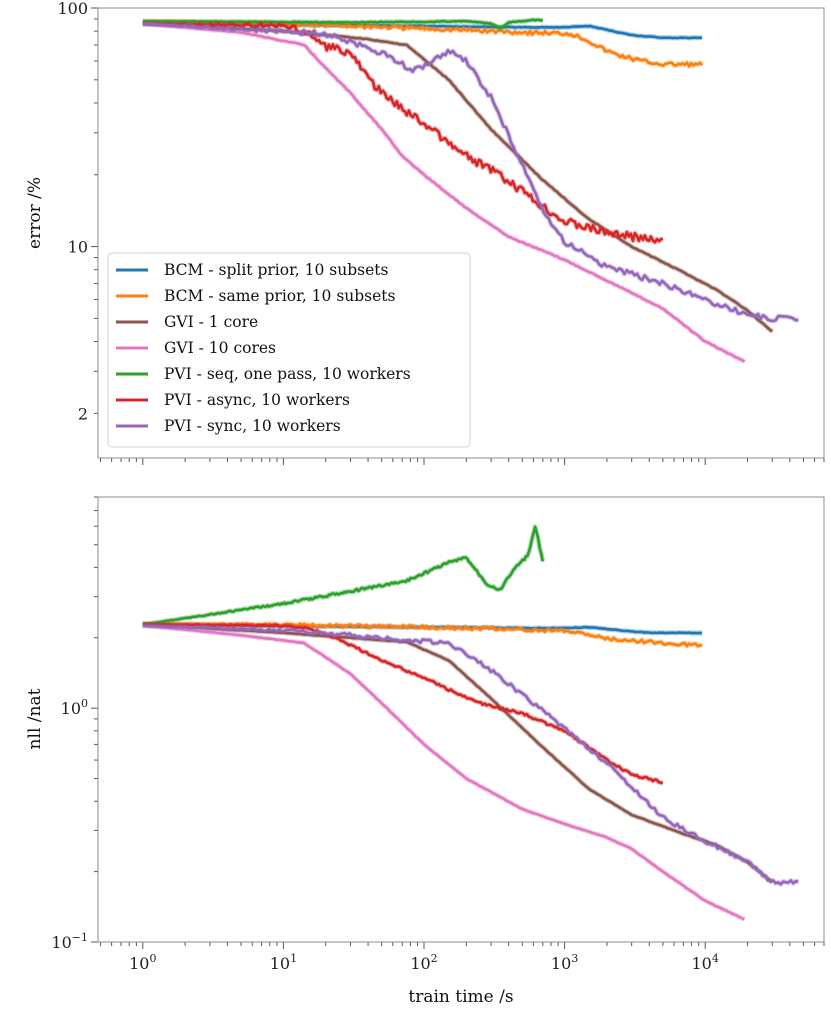 This screenshot has width=831, height=1012. What do you see at coordinates (35, 718) in the screenshot?
I see `nll-axis-label: nll /nat` at bounding box center [35, 718].